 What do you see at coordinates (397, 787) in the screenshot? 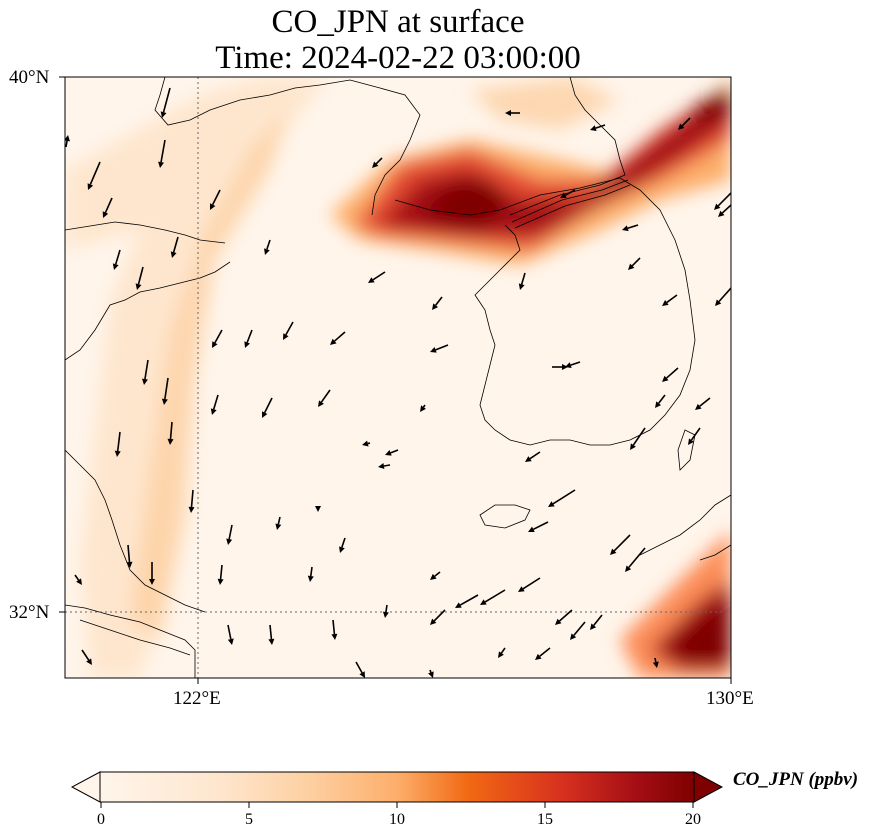
I see `colorbar-gradient` at bounding box center [397, 787].